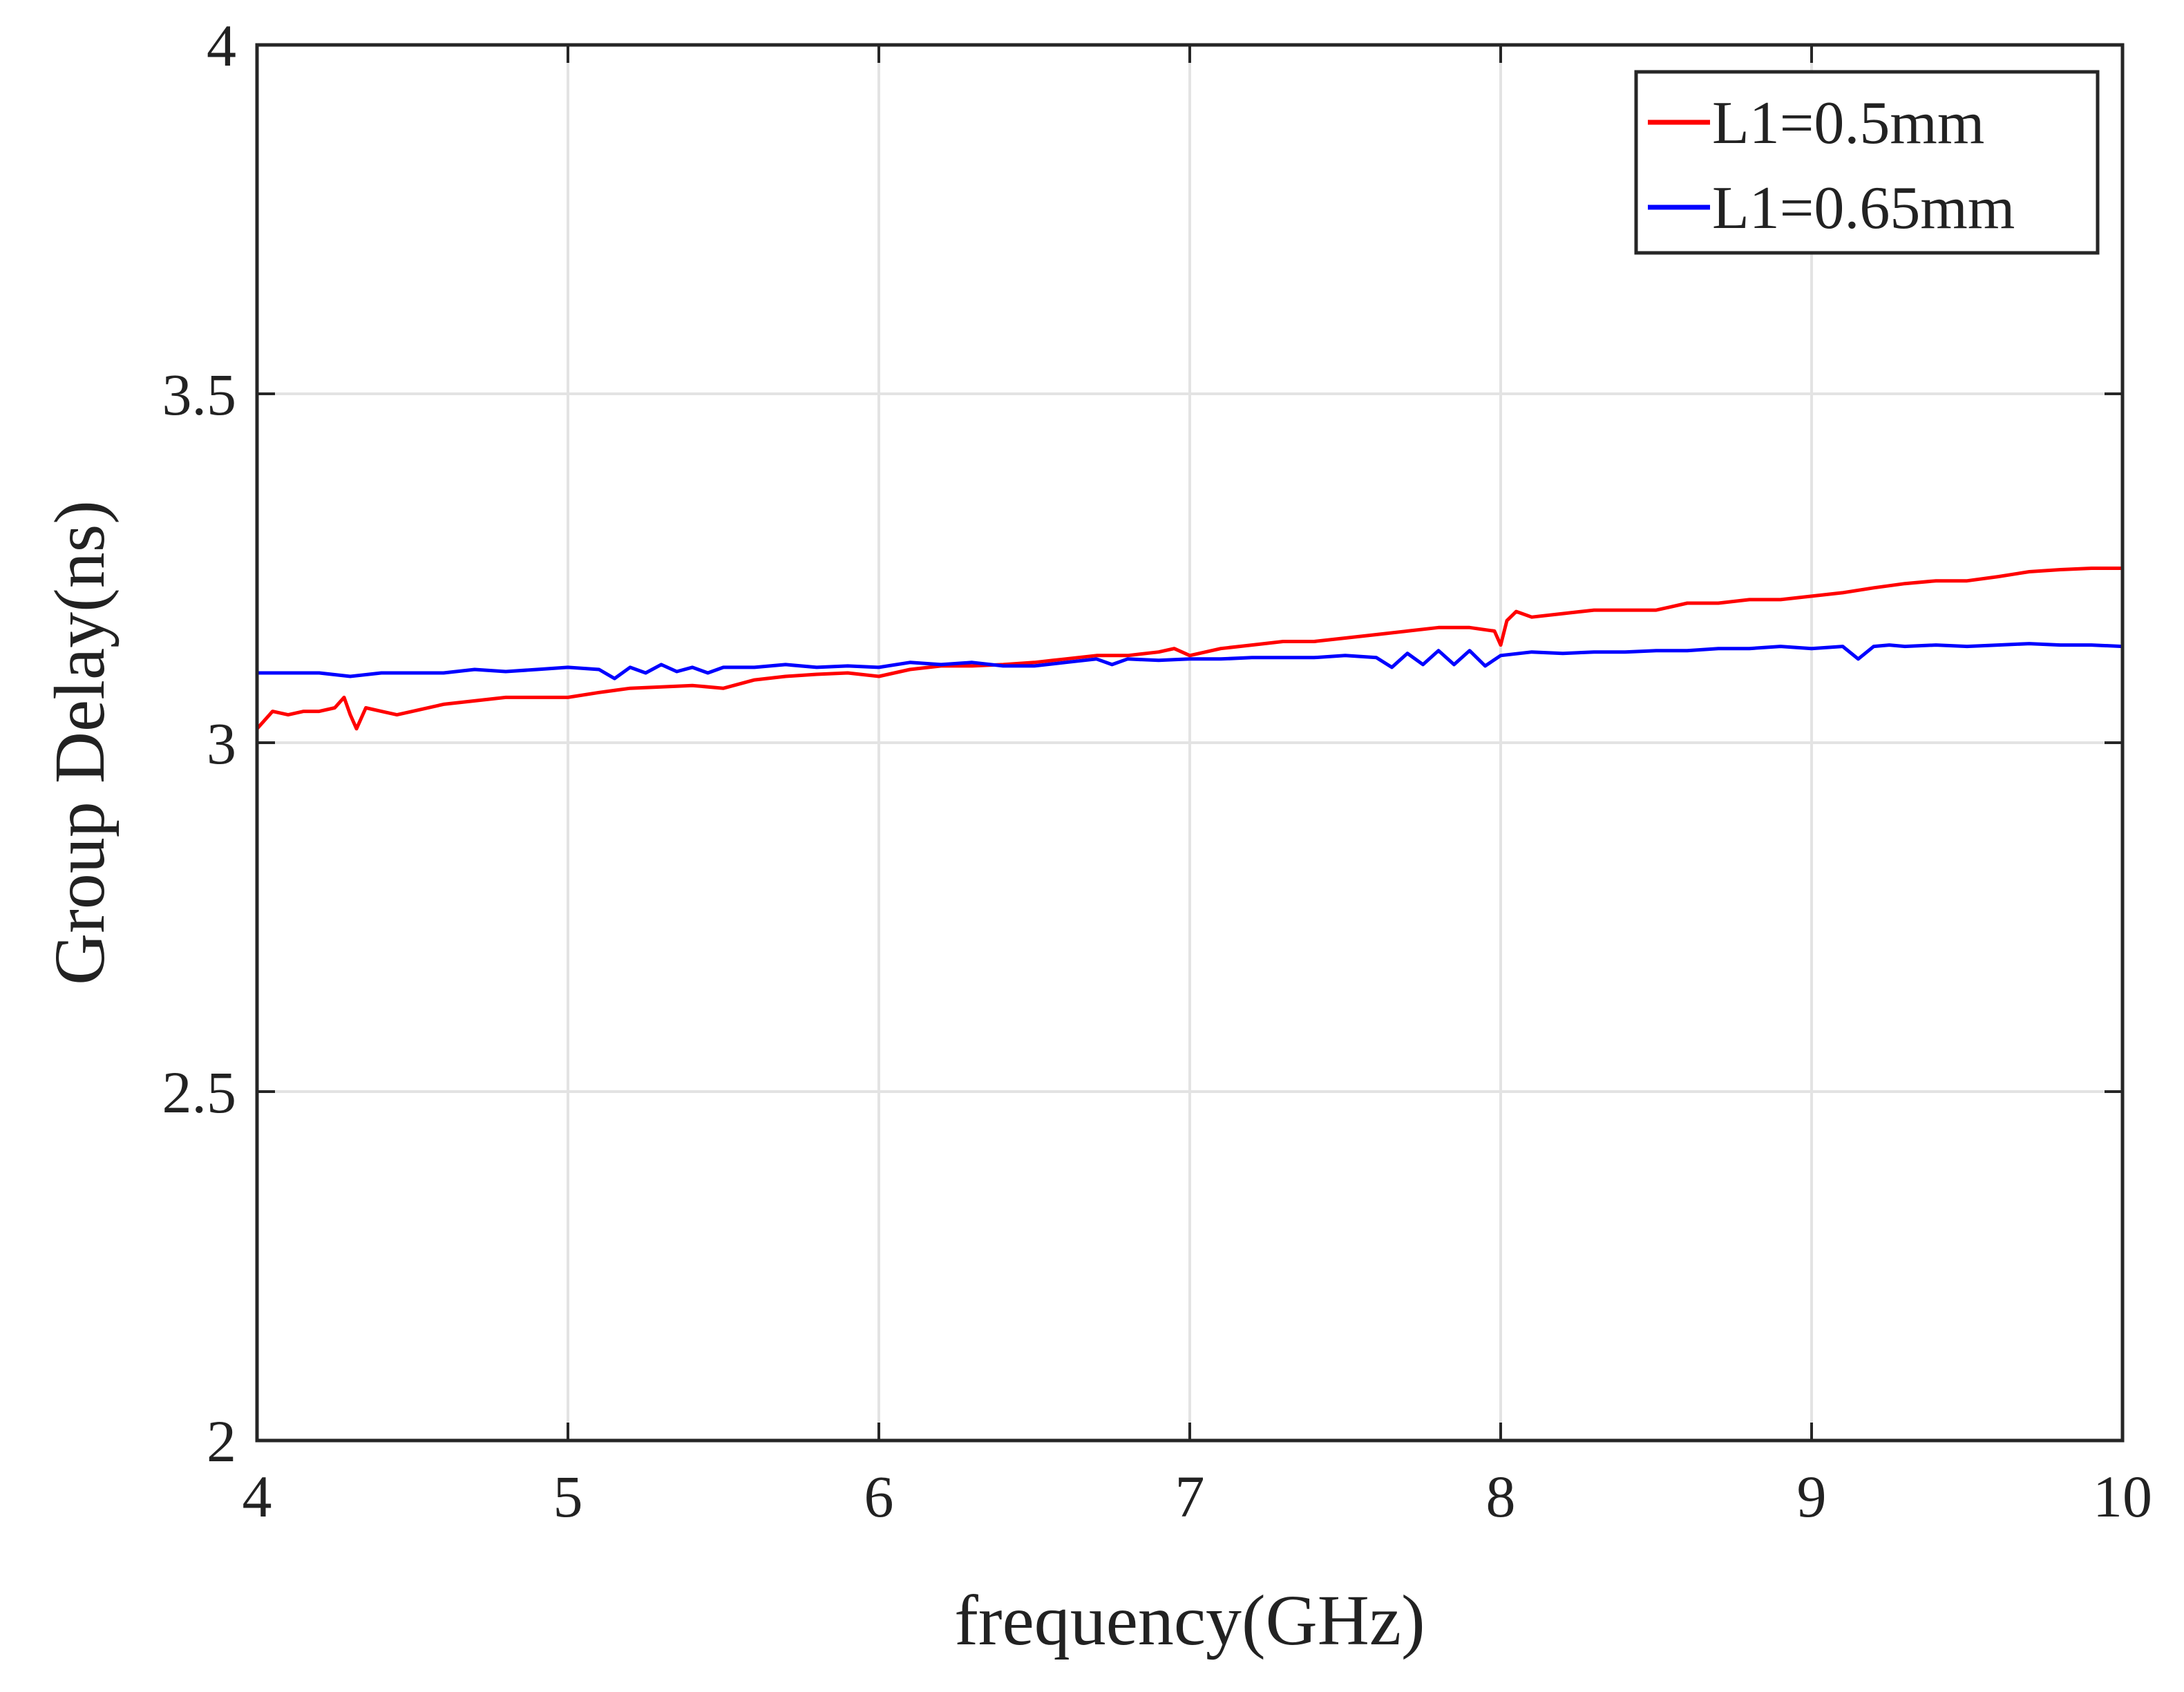  I want to click on series, so click(1190, 649).